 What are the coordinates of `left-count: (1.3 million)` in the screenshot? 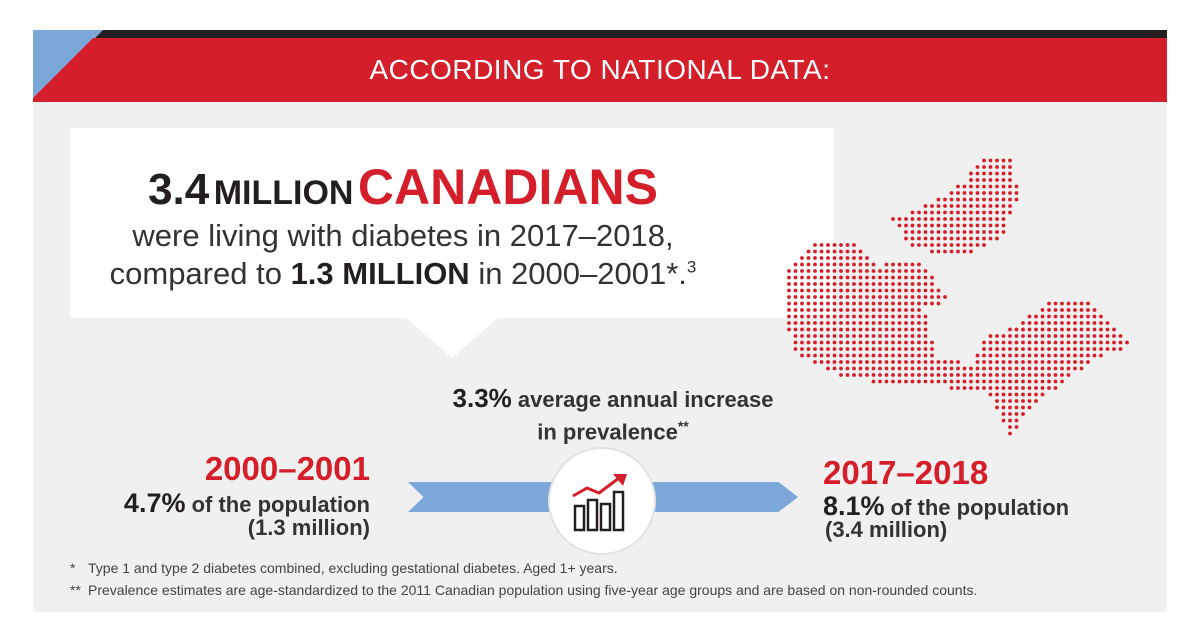 It's located at (308, 527).